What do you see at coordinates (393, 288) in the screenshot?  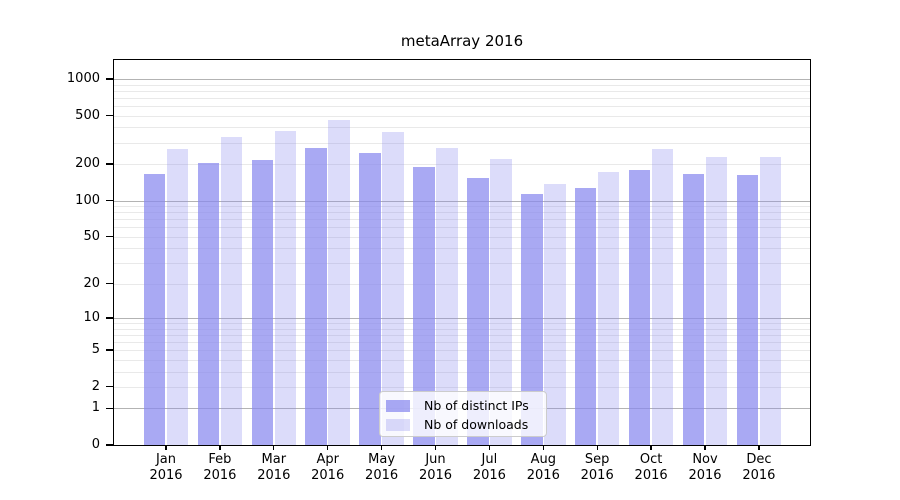 I see `bar-downloads-may` at bounding box center [393, 288].